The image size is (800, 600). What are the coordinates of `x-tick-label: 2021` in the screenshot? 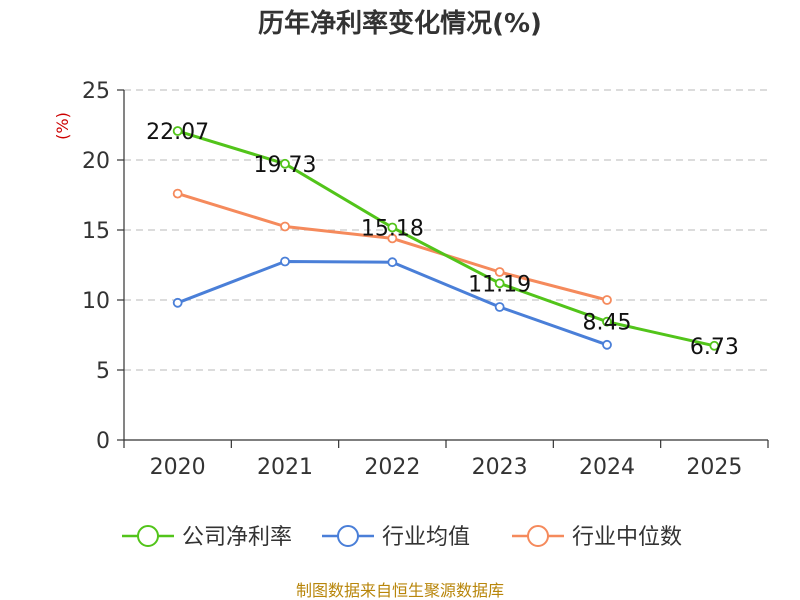 It's located at (285, 467).